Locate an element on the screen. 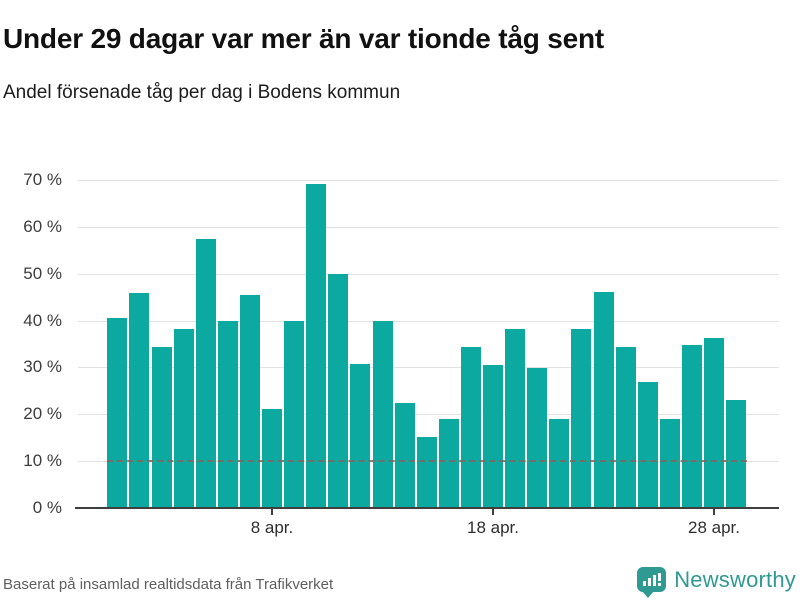 The image size is (800, 600). x-axis-label-8apr: 8 apr. is located at coordinates (272, 527).